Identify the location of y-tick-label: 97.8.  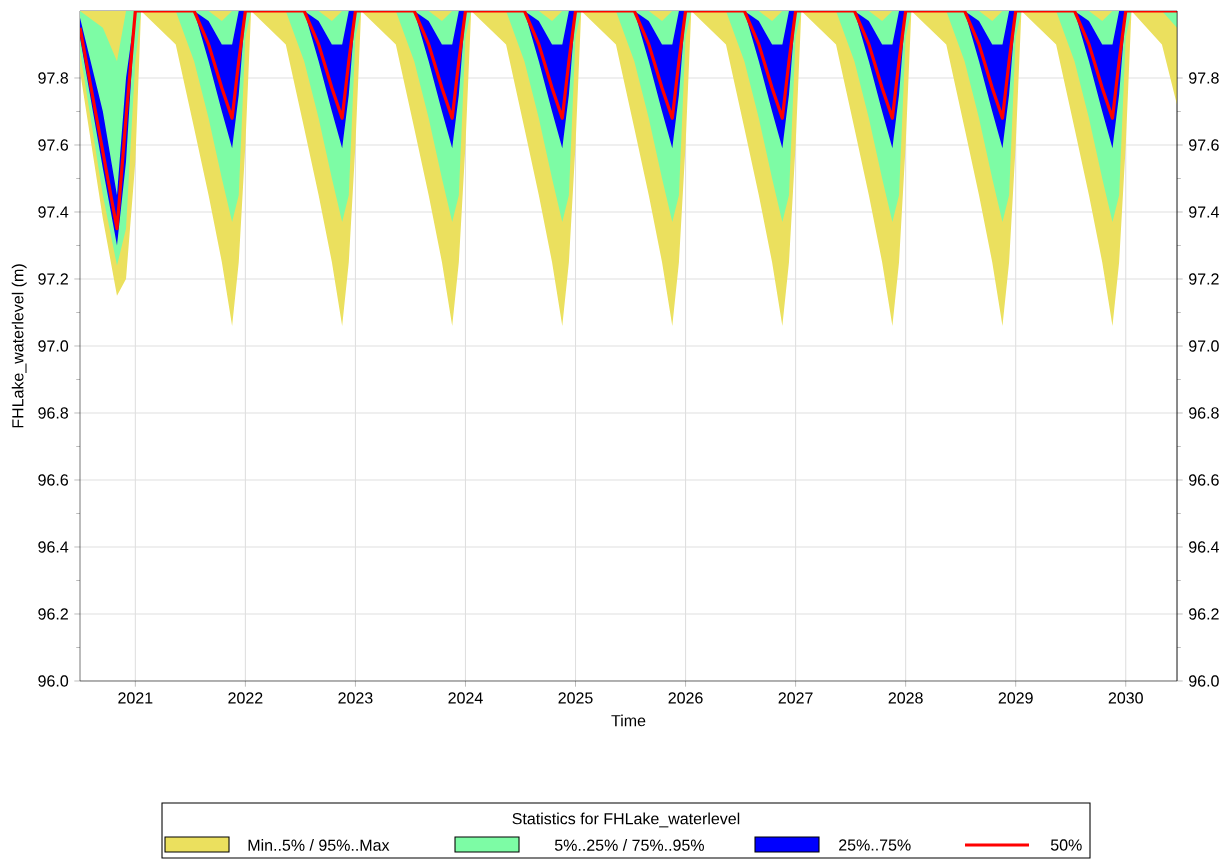
(53, 78).